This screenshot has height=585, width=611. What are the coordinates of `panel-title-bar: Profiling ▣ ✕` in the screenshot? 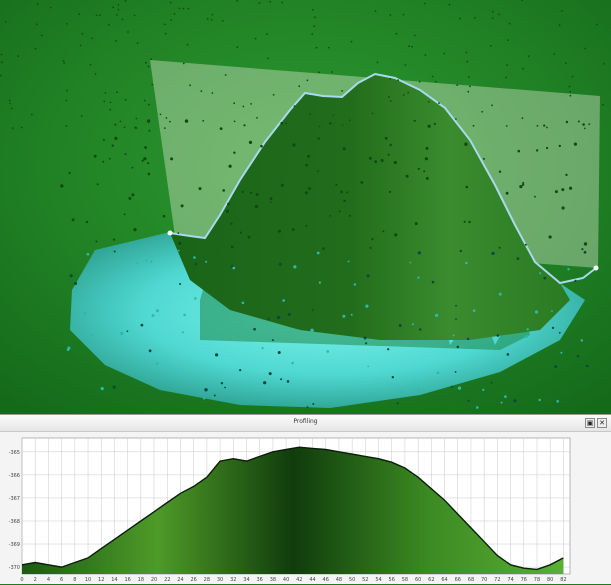 It's located at (305, 423).